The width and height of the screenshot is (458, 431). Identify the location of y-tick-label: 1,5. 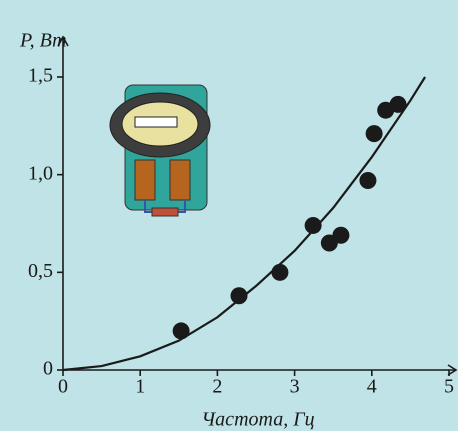
(40, 76).